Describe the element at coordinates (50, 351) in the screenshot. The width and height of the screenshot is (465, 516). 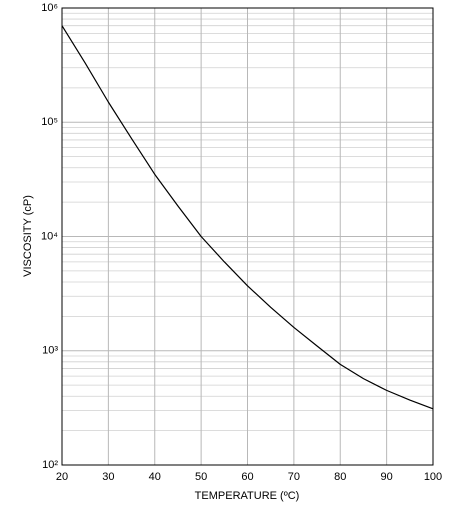
I see `y-tick-label: 10³` at that location.